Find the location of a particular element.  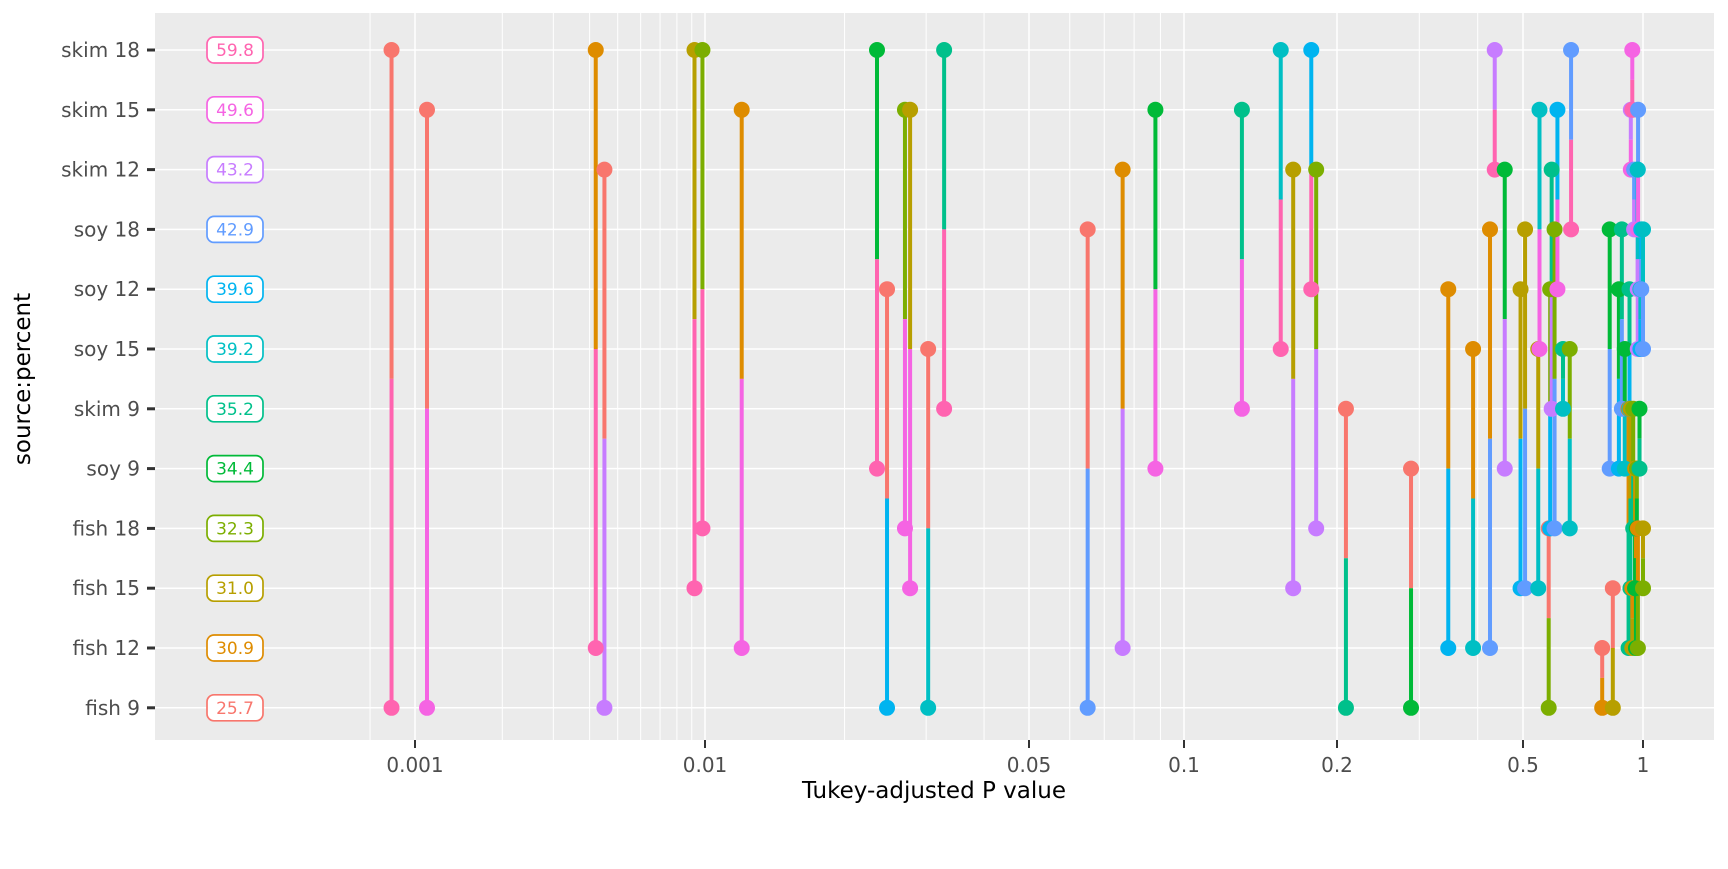

emm-value: 25.7 is located at coordinates (235, 709).